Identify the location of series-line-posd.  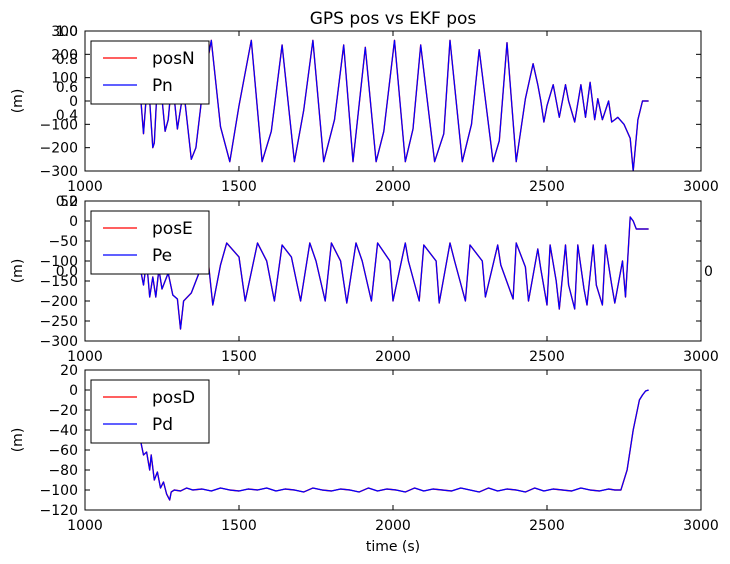
(394, 445).